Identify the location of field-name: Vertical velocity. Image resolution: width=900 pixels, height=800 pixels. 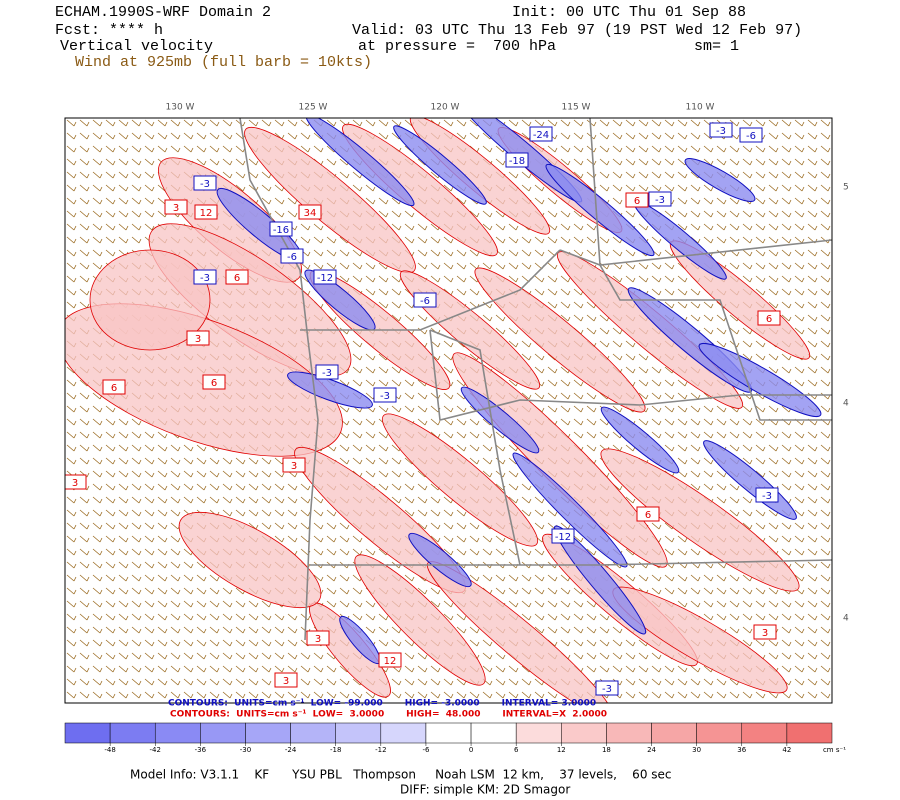
(136, 46).